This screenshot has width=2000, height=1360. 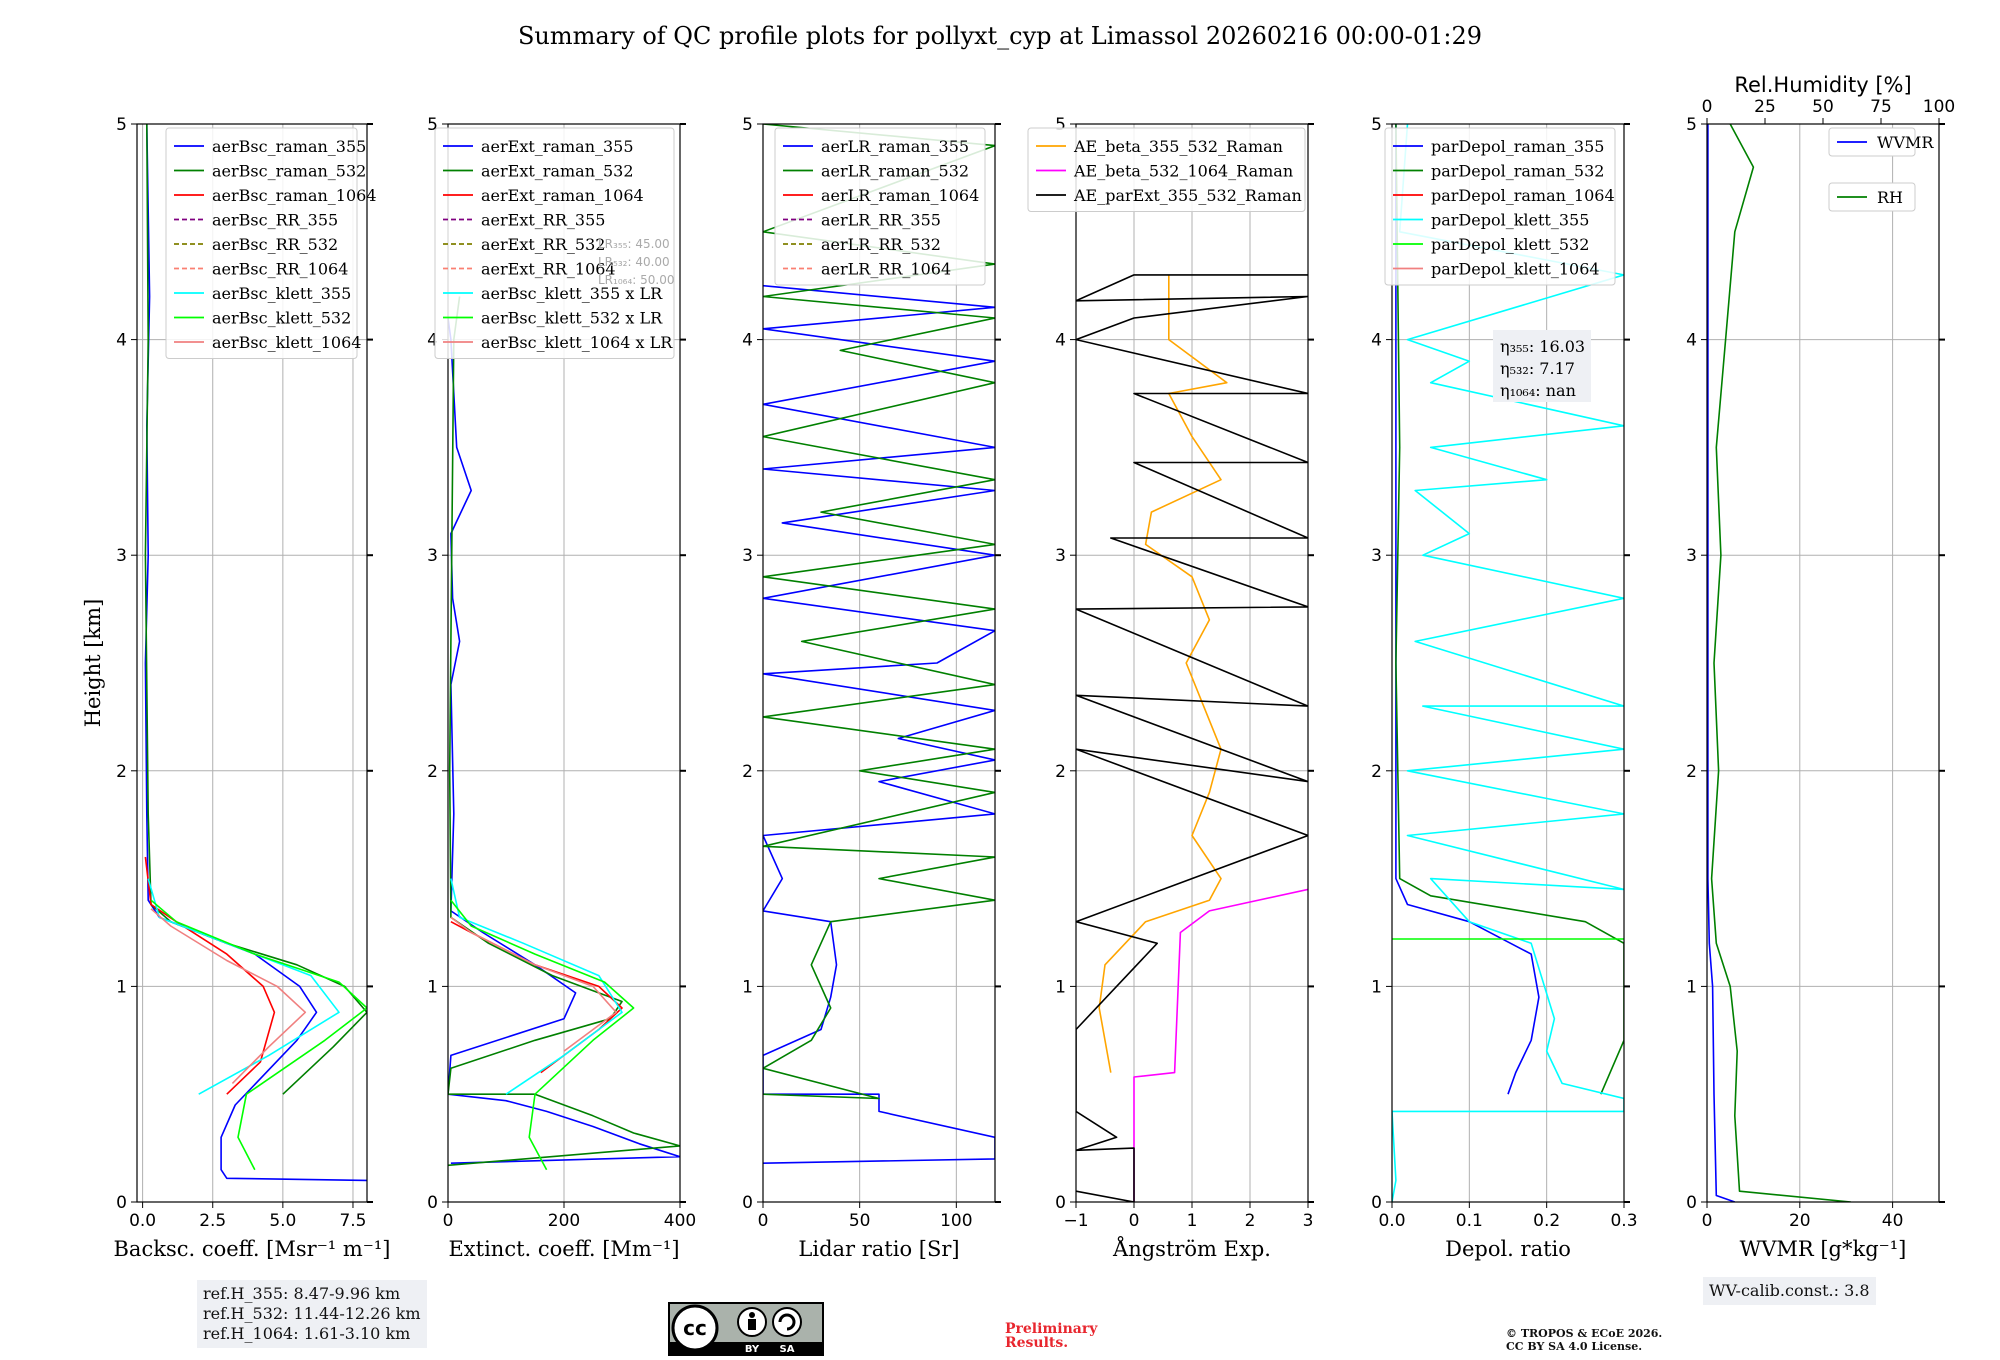 I want to click on eta-value: η₅₃₂: 7.17, so click(x=1537, y=368).